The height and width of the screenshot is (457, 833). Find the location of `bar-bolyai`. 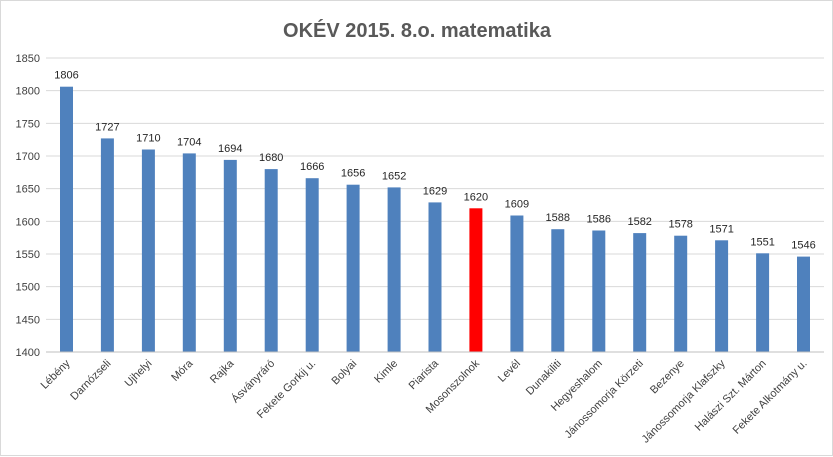

bar-bolyai is located at coordinates (353, 268).